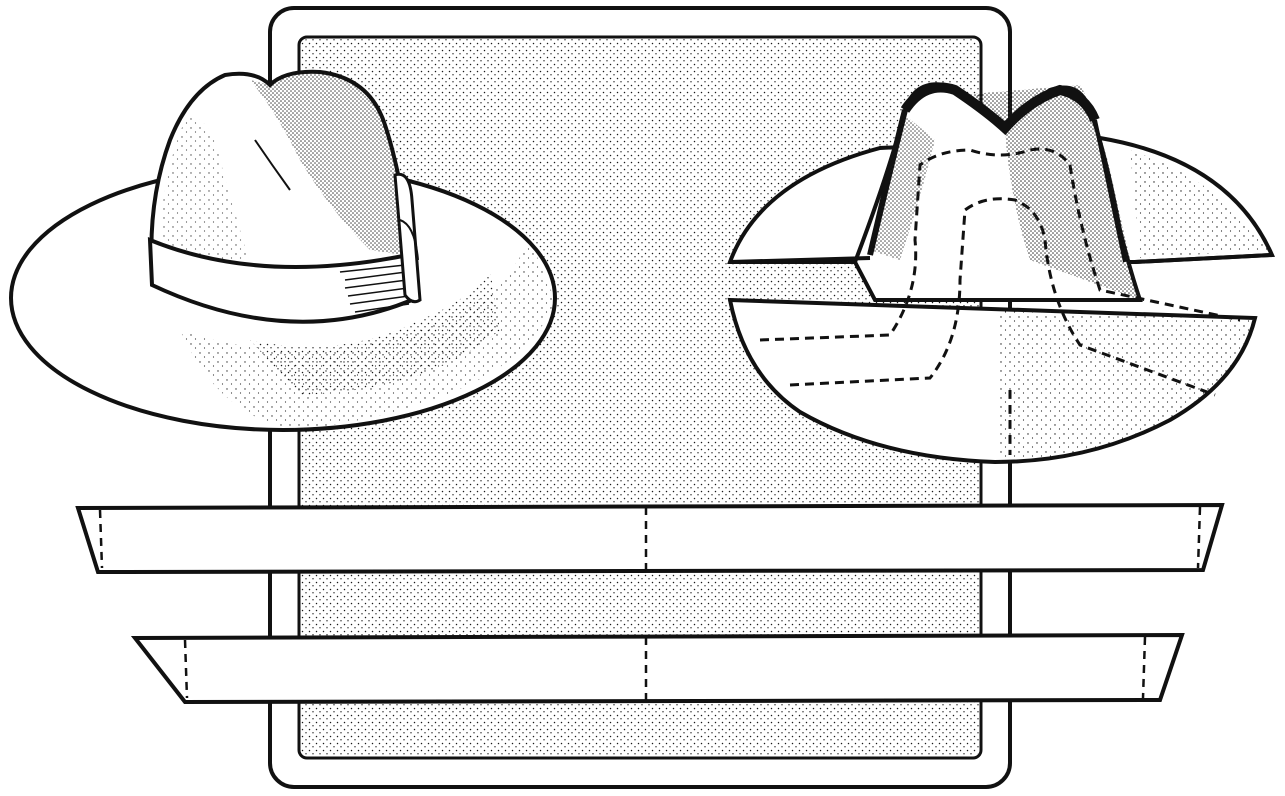  Describe the element at coordinates (650, 538) in the screenshot. I see `upper-band-strip` at that location.